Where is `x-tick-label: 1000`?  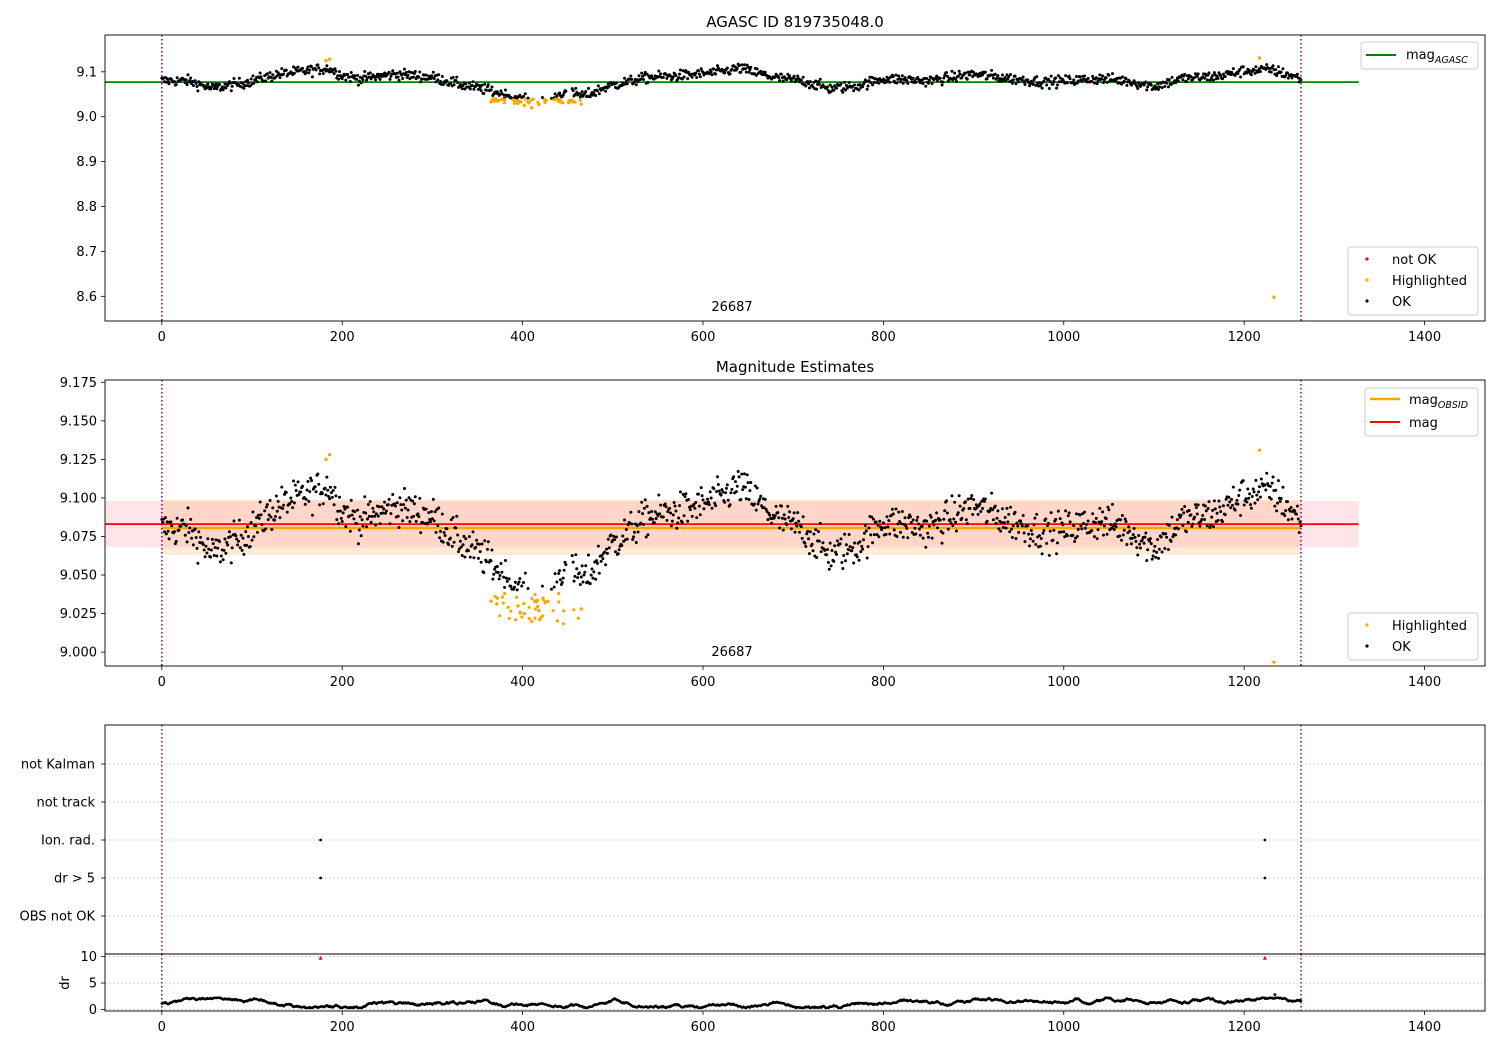 x-tick-label: 1000 is located at coordinates (1063, 337).